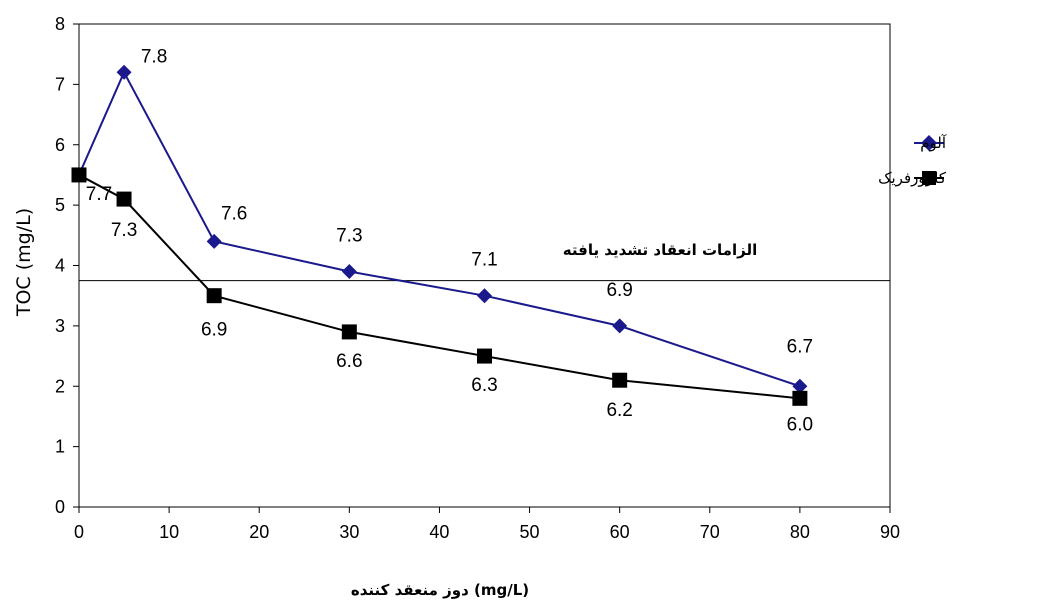 This screenshot has height=607, width=1052. What do you see at coordinates (912, 178) in the screenshot?
I see `legend-label-ferric: کلرورفریک` at bounding box center [912, 178].